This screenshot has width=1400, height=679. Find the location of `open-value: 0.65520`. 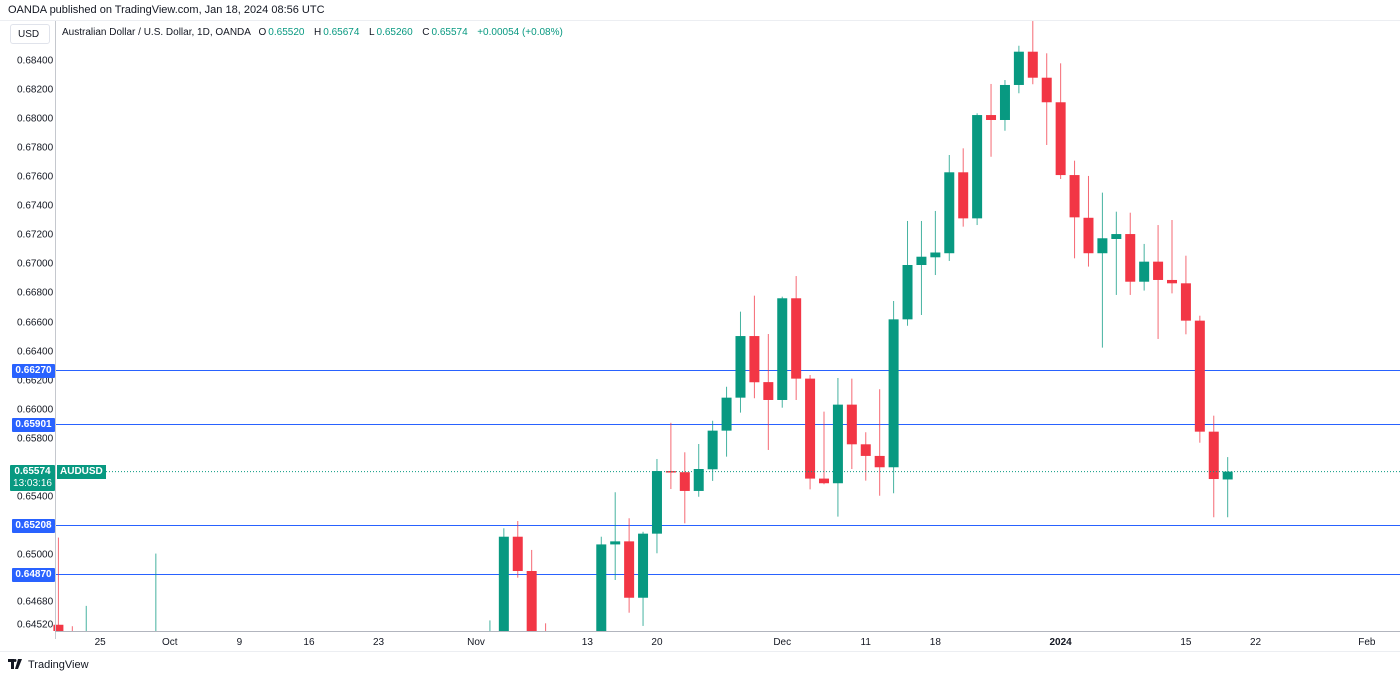

open-value: 0.65520 is located at coordinates (286, 32).